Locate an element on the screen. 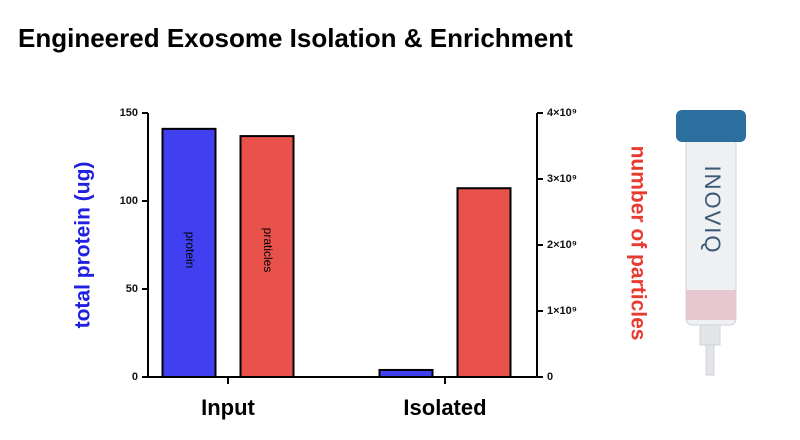 This screenshot has height=440, width=800. x-tick-label: Isolated is located at coordinates (444, 407).